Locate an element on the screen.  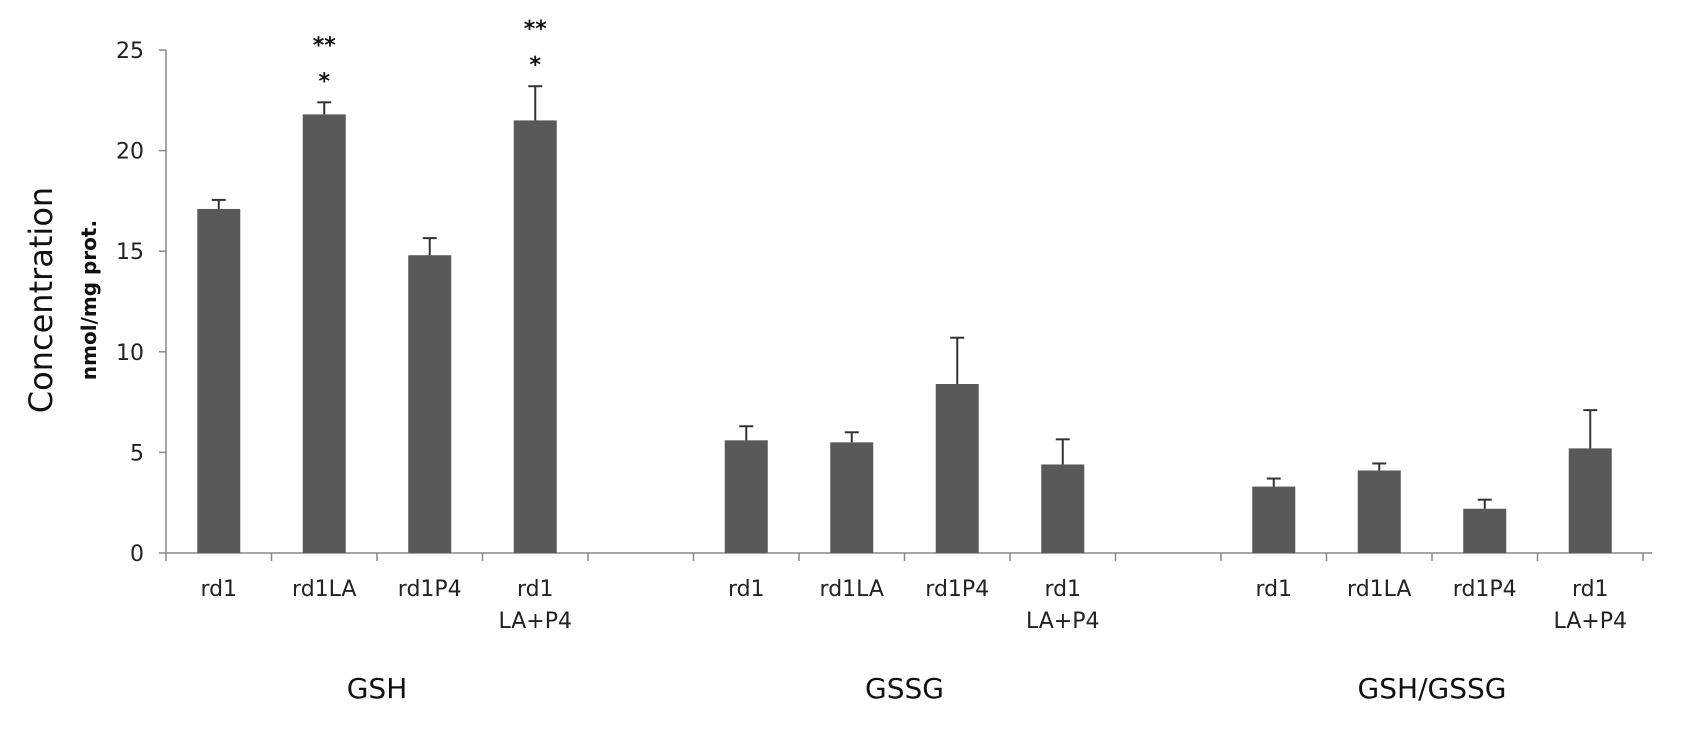
y-axis-label: Concentration is located at coordinates (41, 300).